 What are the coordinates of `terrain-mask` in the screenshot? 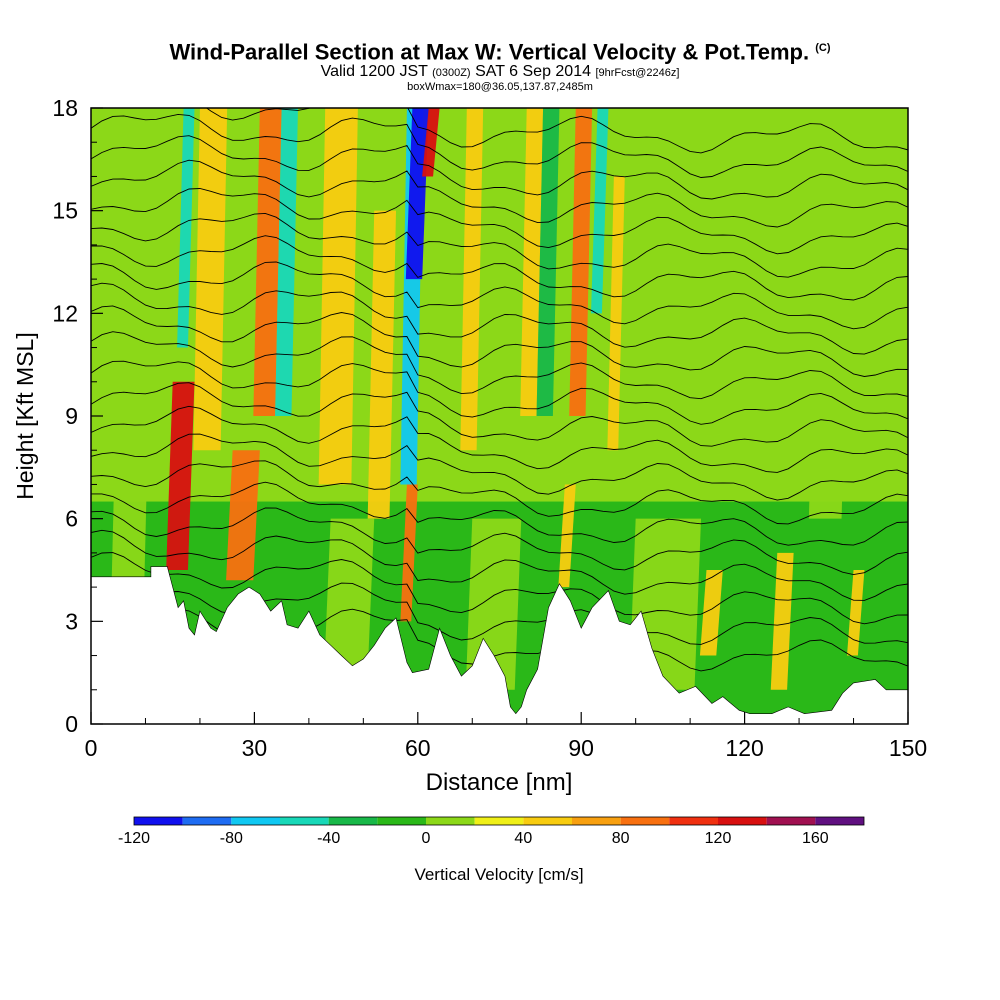 It's located at (499, 645).